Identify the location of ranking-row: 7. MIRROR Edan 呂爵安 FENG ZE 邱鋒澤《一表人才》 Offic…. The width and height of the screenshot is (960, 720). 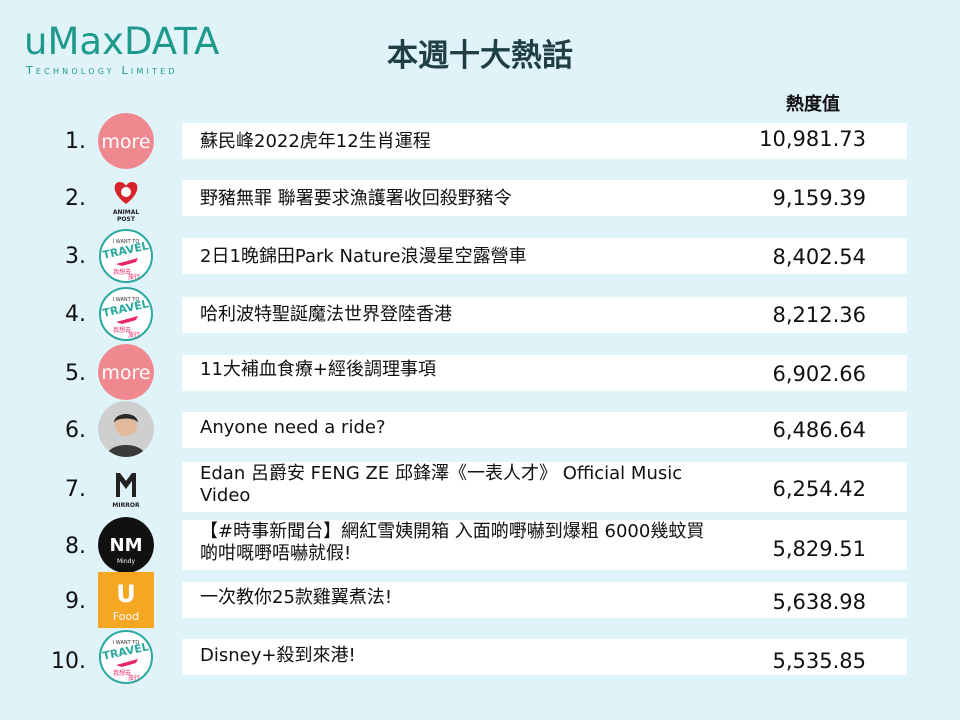
(480, 487).